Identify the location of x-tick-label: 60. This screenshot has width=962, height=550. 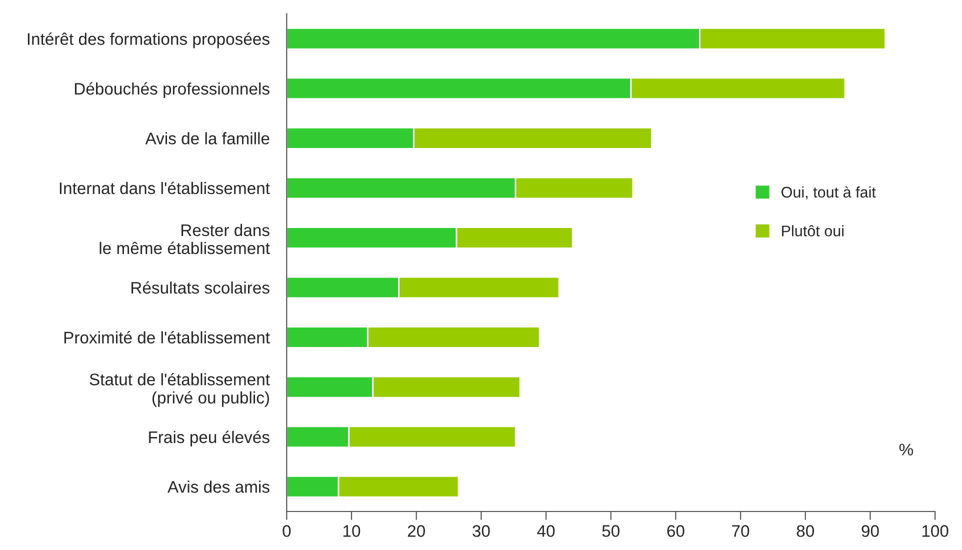
(675, 531).